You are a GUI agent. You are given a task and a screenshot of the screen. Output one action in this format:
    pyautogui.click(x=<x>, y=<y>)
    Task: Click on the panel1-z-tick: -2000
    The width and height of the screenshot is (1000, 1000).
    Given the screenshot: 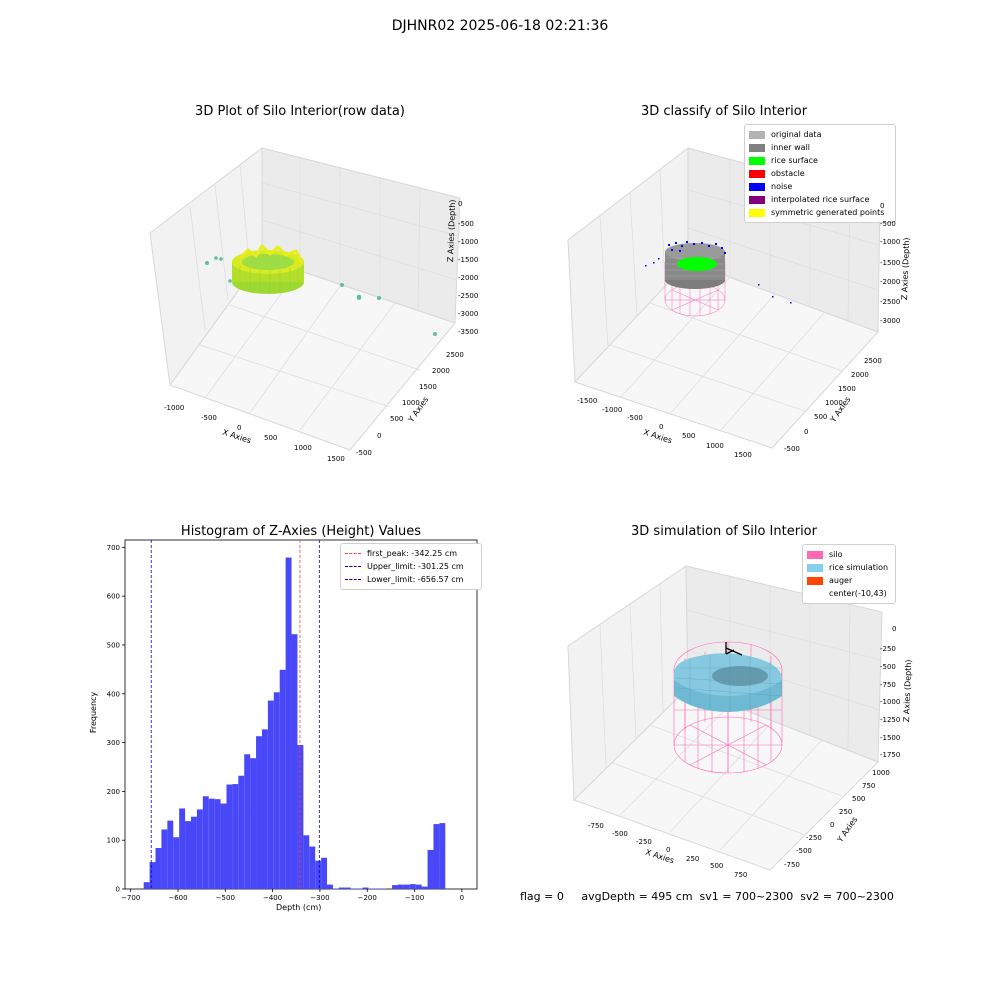 What is the action you would take?
    pyautogui.click(x=468, y=278)
    